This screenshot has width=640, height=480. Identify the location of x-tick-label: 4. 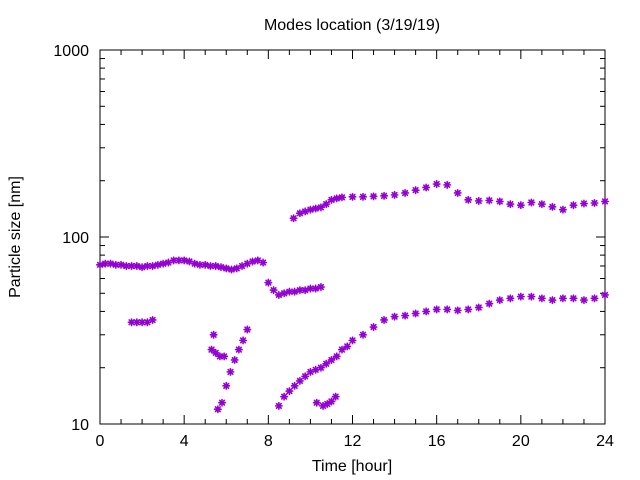
(184, 441).